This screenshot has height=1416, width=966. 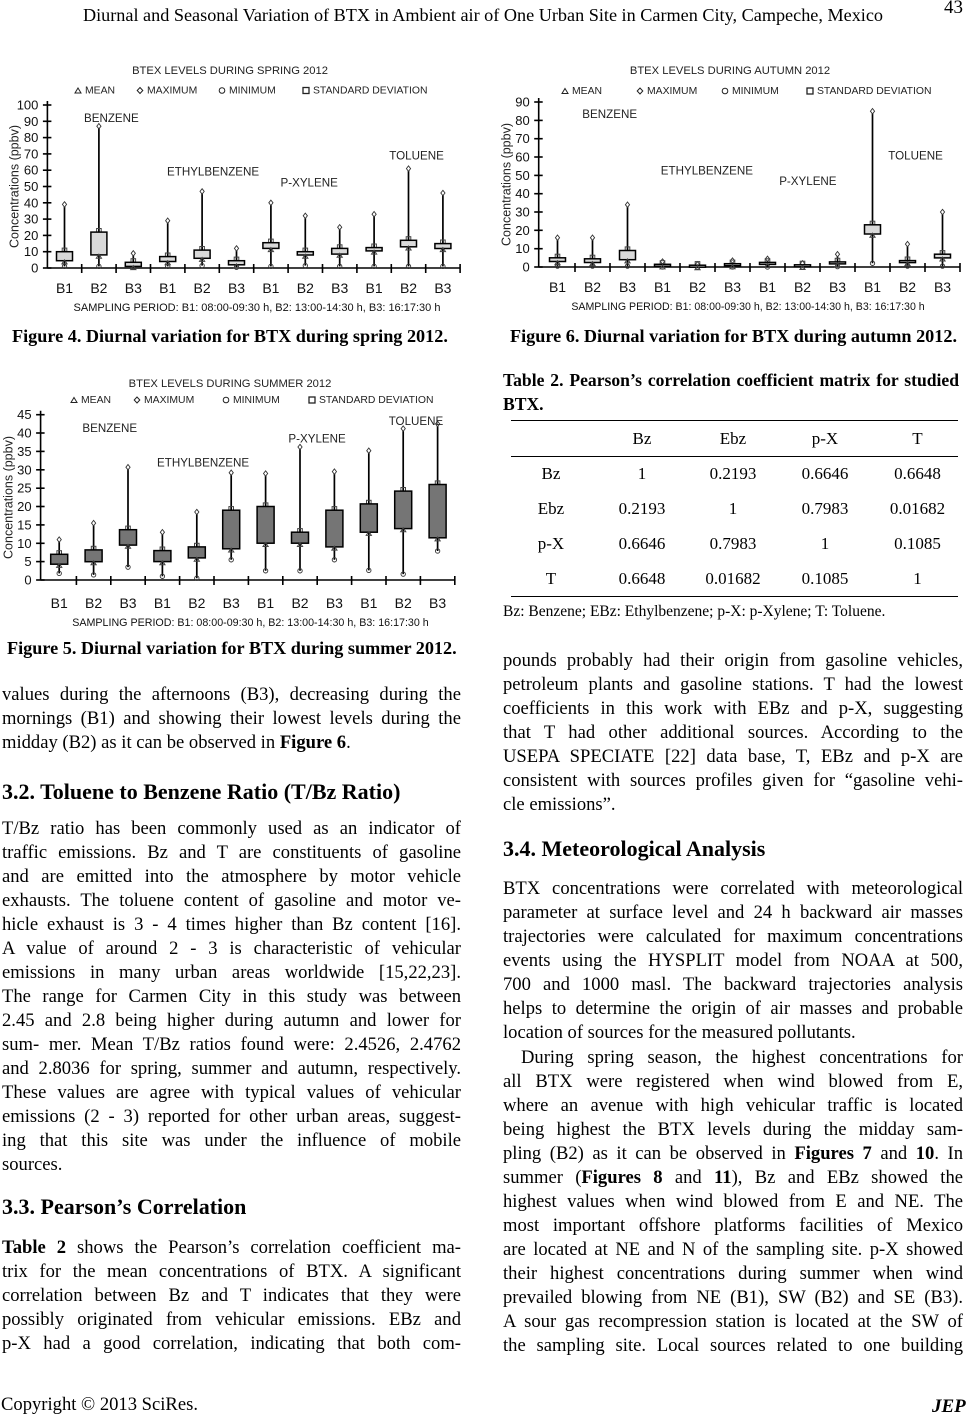 I want to click on svg-text: 5, so click(x=27, y=561).